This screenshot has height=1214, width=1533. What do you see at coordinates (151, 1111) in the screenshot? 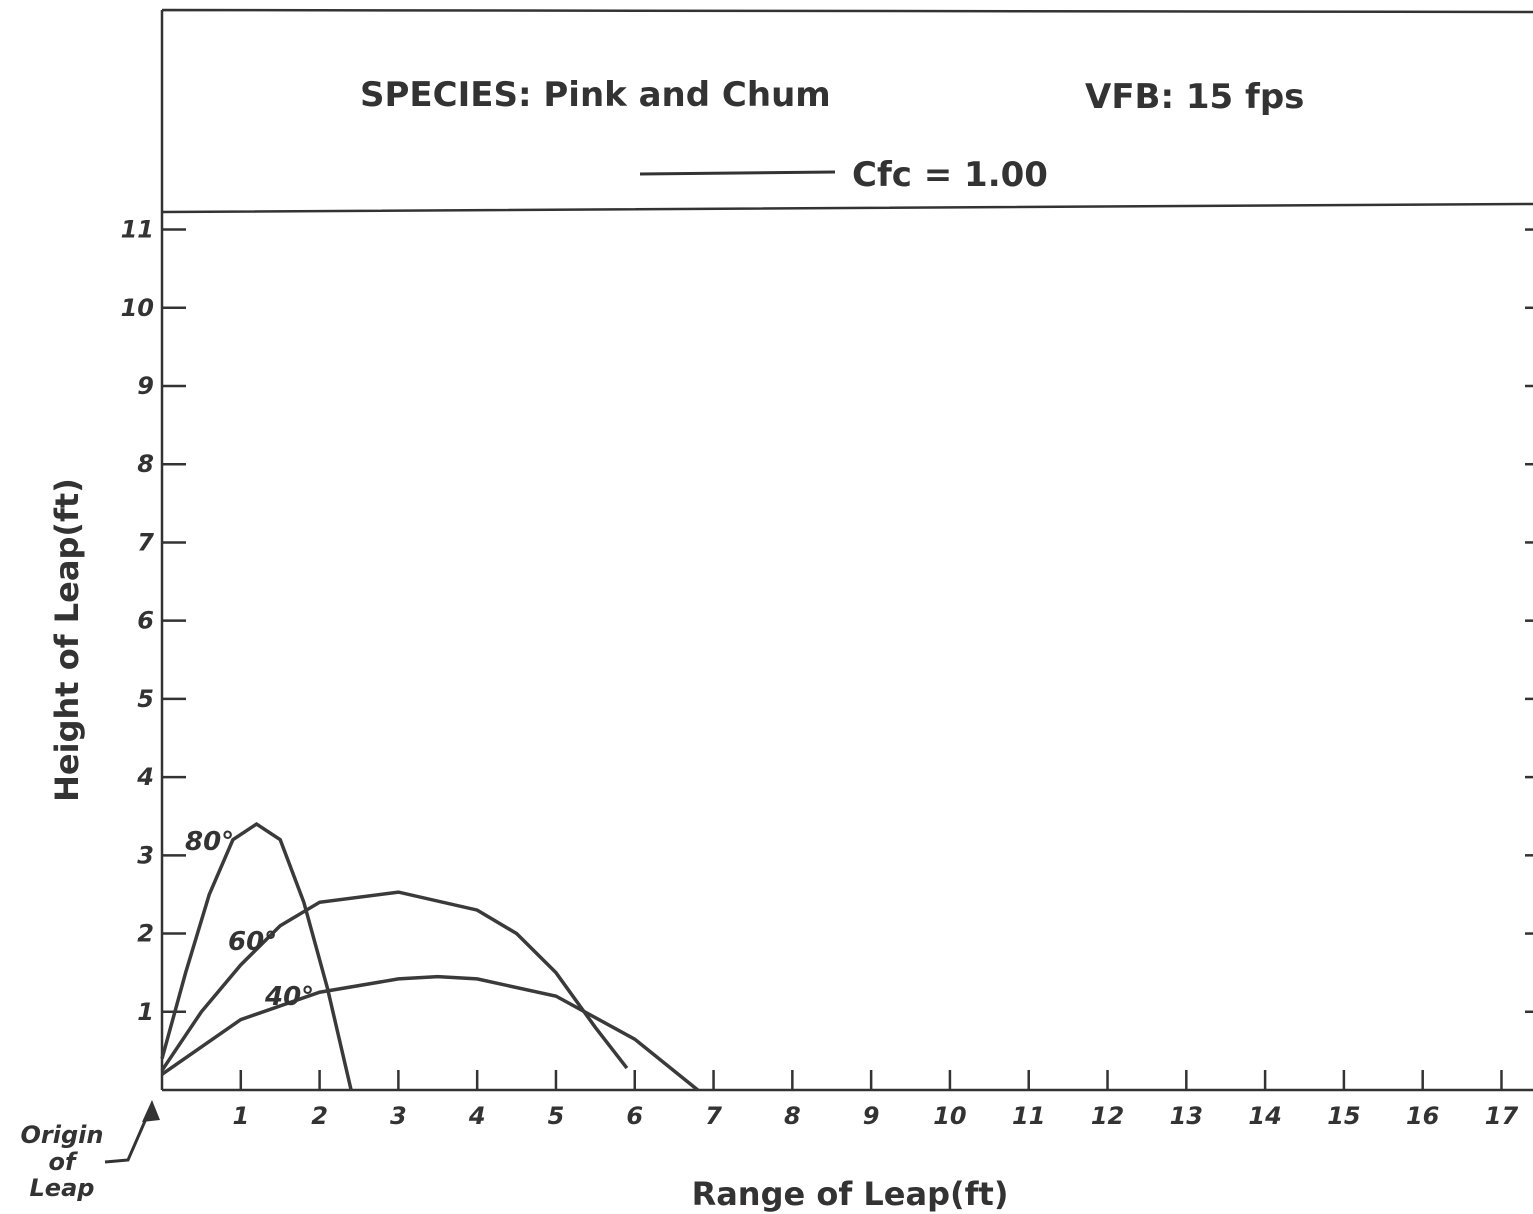
I see `origin-arrowhead` at bounding box center [151, 1111].